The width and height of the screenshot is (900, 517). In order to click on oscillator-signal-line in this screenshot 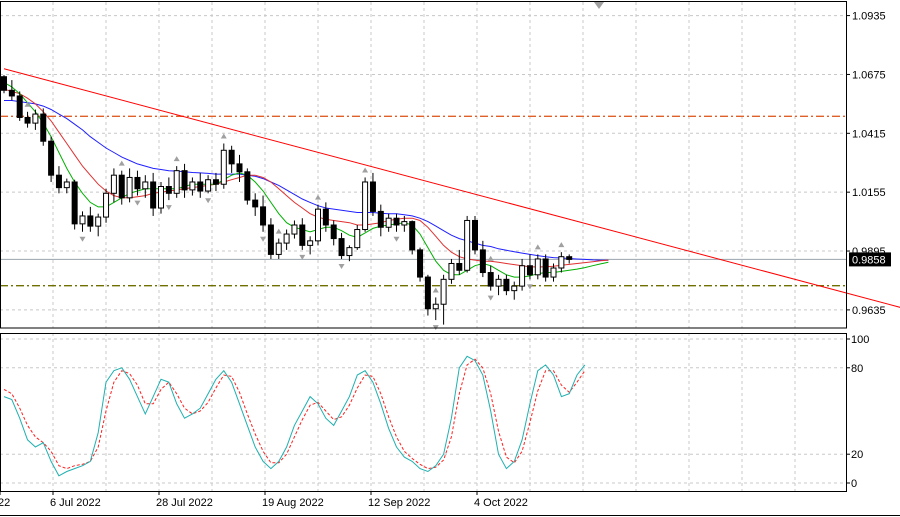, I will do `click(294, 414)`.